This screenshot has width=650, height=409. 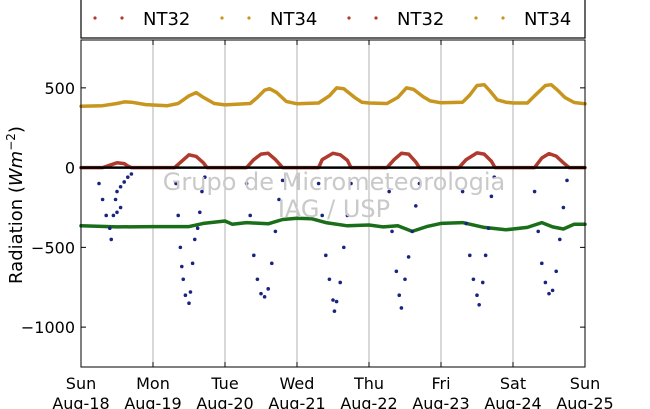 I want to click on legend: NT32 NT34 NT32 NT34, so click(x=333, y=19).